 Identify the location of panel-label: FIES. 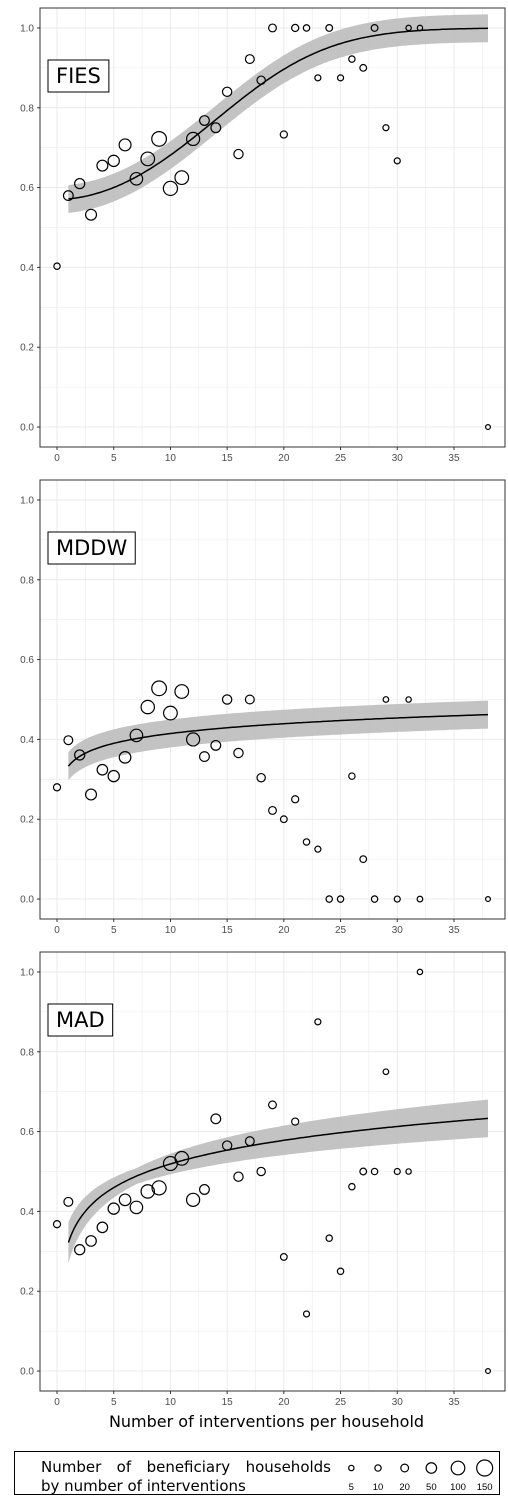
(78, 76).